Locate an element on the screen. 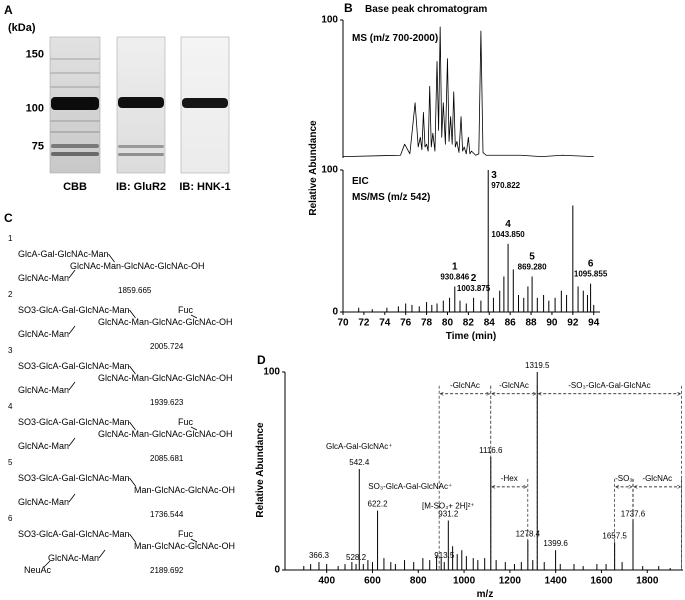 This screenshot has height=600, width=685. peak-label: 1278.4 is located at coordinates (528, 533).